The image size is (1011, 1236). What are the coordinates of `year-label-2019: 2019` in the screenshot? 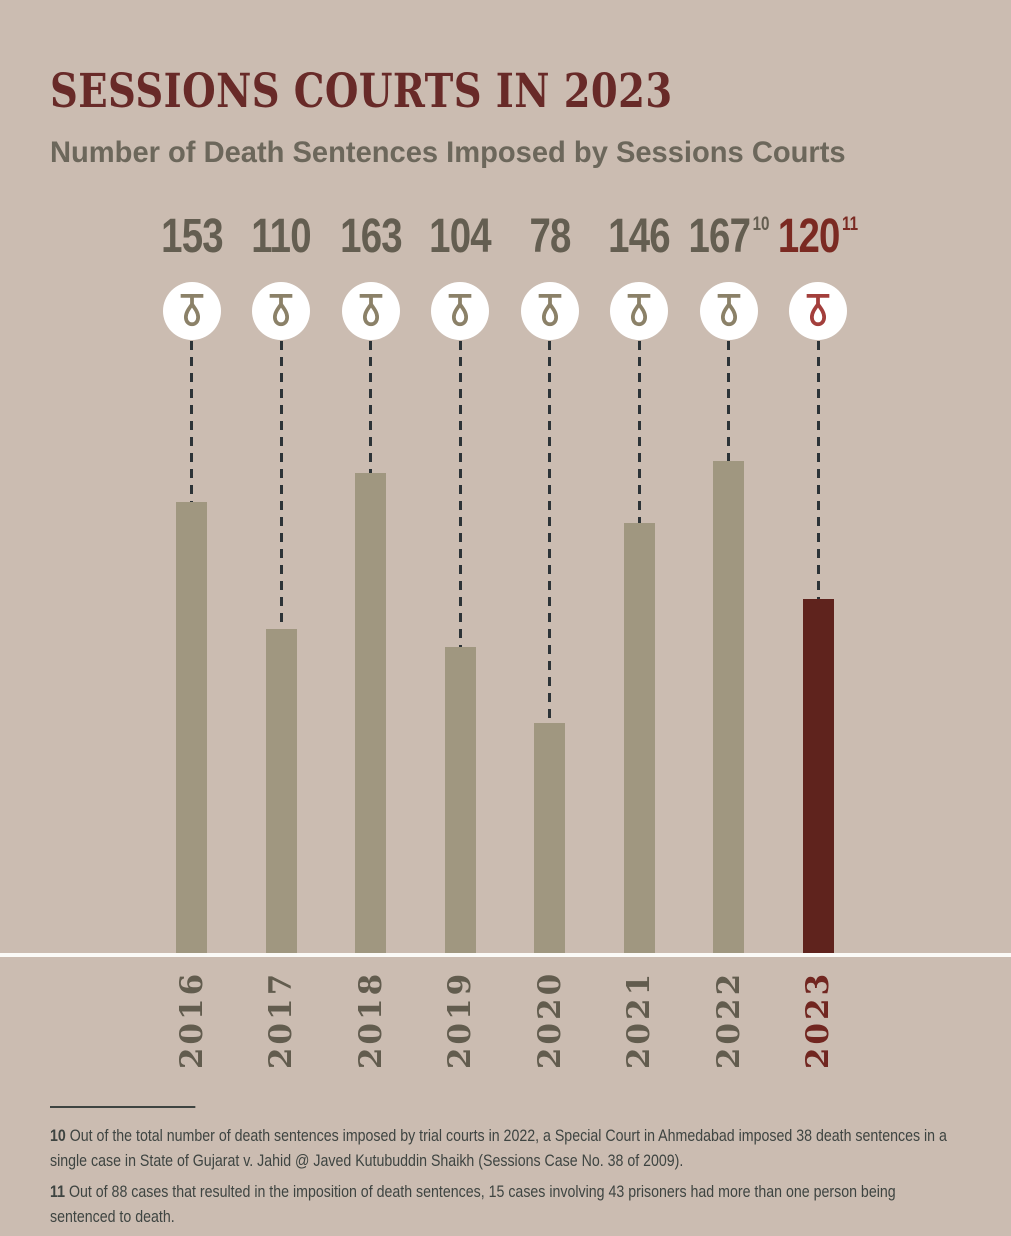 It's located at (459, 1020).